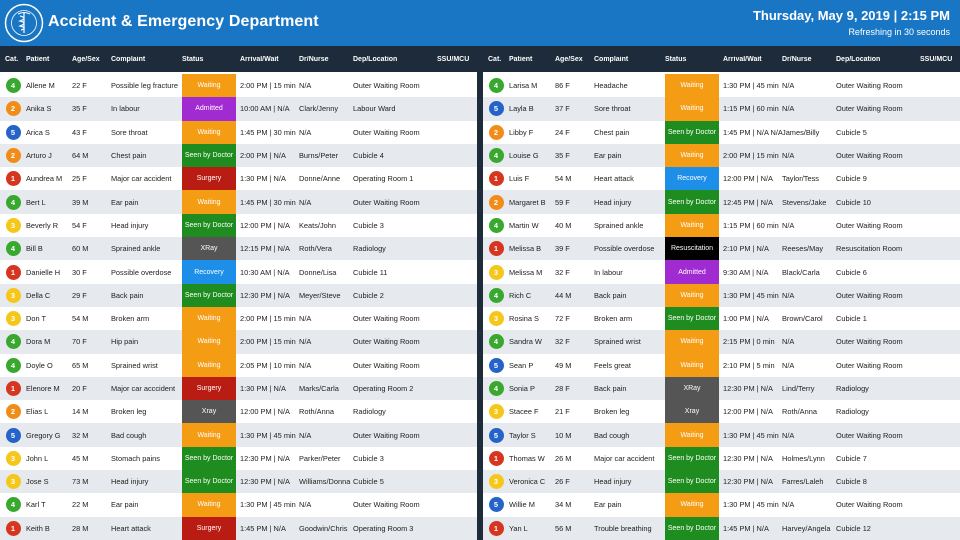 This screenshot has height=540, width=960. Describe the element at coordinates (125, 505) in the screenshot. I see `complaint: Ear pain` at that location.